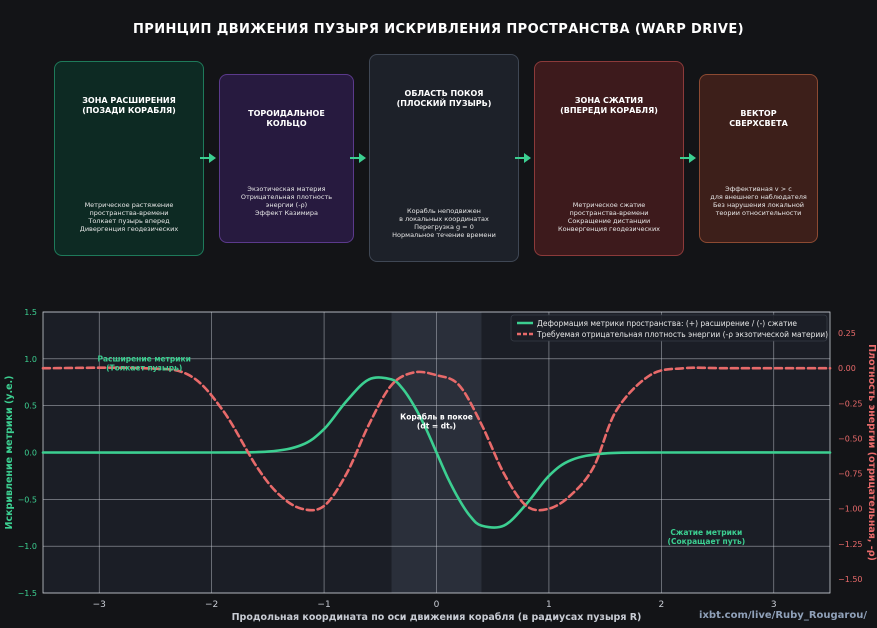 This screenshot has width=877, height=628. What do you see at coordinates (9, 453) in the screenshot?
I see `y-axis-label: Искривление метрики (у.е.)` at bounding box center [9, 453].